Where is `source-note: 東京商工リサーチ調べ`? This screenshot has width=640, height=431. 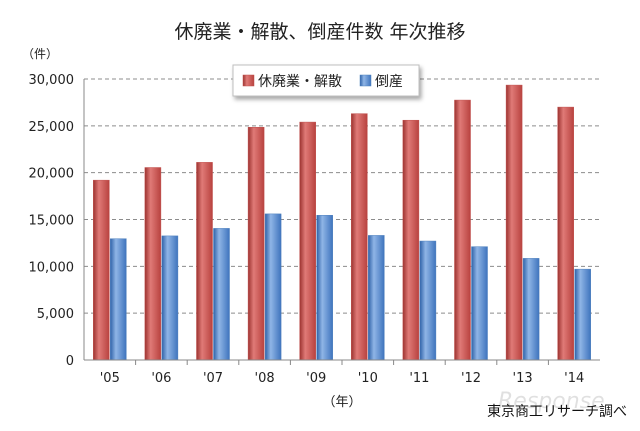
source-note: 東京商工リサーチ調べ is located at coordinates (557, 412).